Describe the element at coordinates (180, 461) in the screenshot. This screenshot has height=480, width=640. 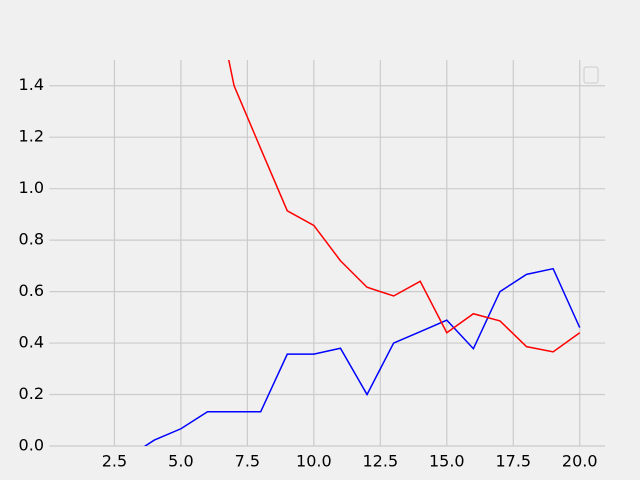
I see `x-tick-label: 5.0` at that location.